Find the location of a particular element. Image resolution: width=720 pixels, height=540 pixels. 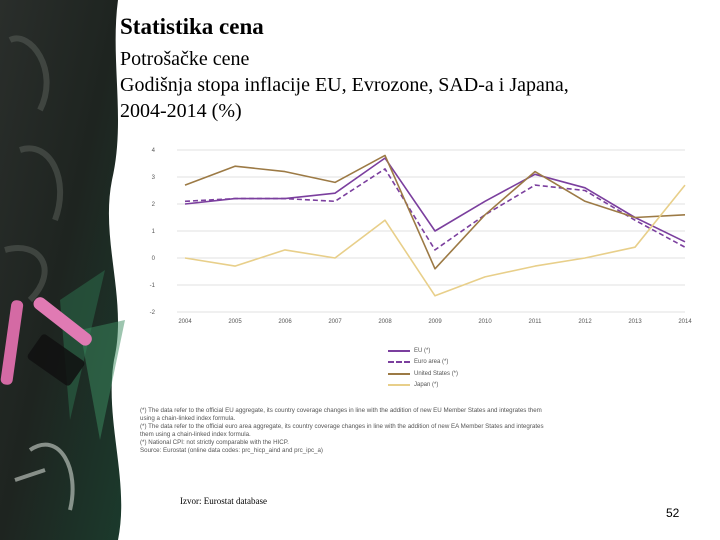

x-tick-label: 2012 is located at coordinates (585, 322).